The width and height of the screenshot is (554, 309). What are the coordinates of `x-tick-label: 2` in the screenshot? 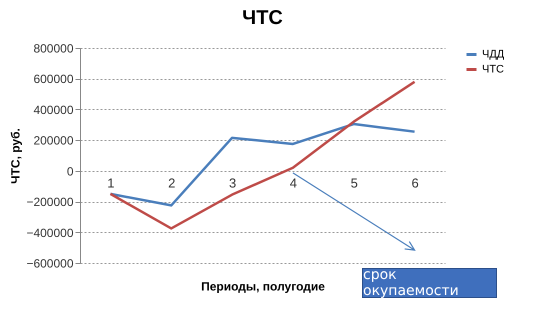 It's located at (172, 182).